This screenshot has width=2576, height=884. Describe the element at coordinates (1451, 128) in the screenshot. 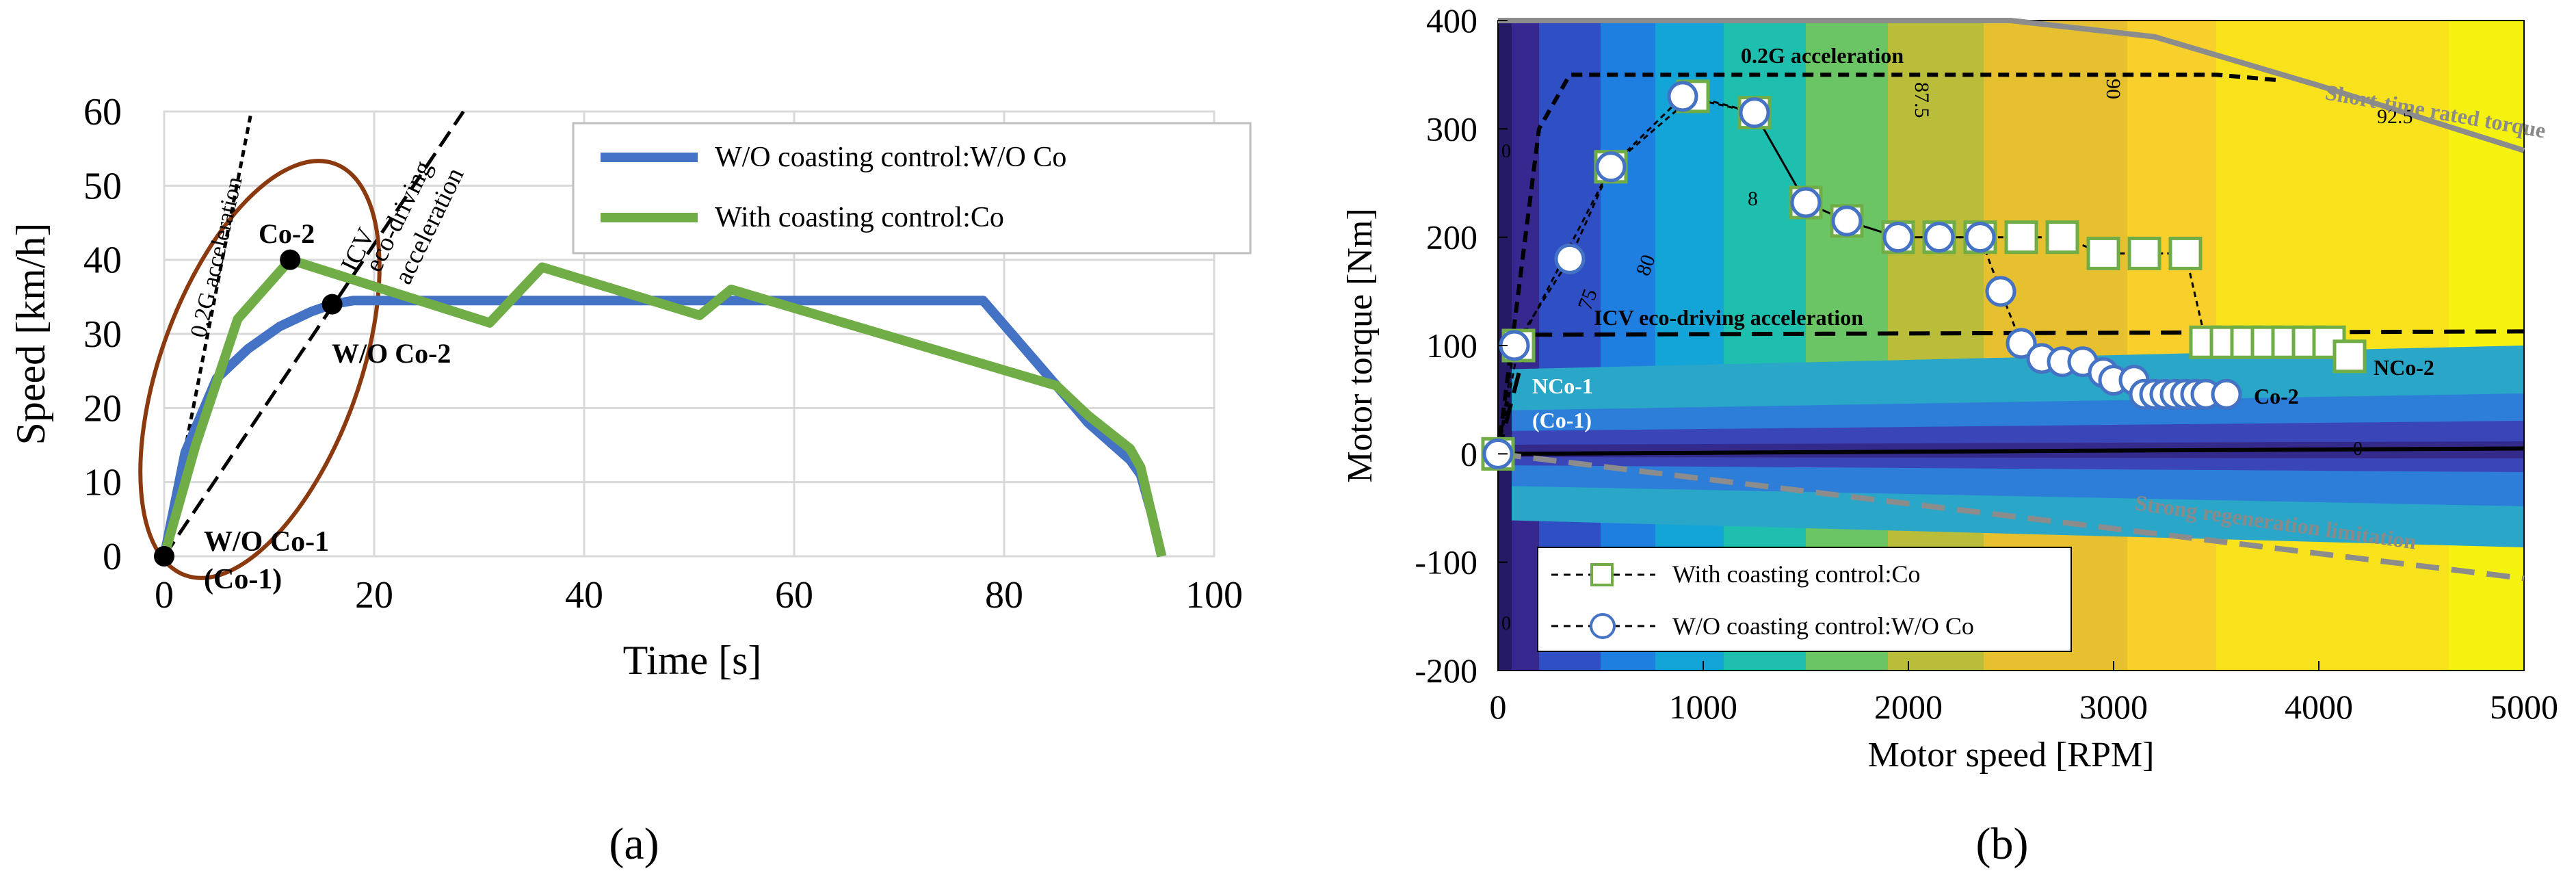

I see `panel-b-y-tick-label: 300` at that location.